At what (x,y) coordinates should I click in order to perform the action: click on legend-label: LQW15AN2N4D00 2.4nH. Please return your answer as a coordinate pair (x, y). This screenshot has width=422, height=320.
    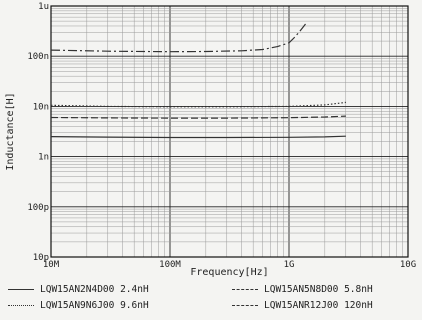
    Looking at the image, I should click on (94, 289).